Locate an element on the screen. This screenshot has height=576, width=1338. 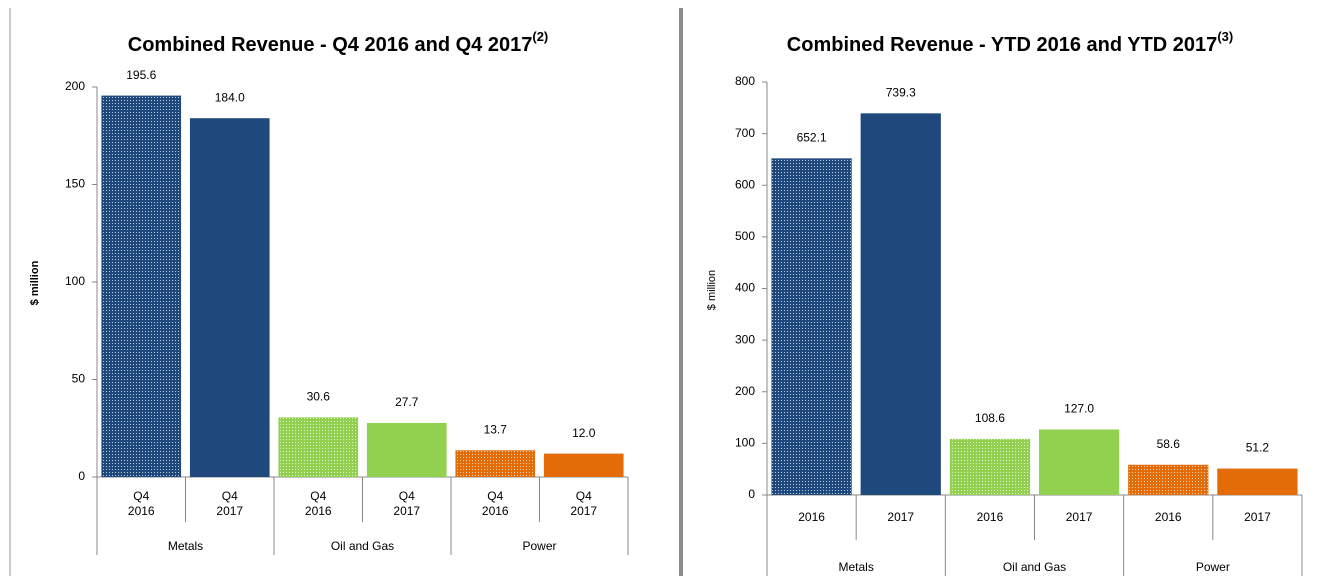
value-label: 51.2 is located at coordinates (1258, 448).